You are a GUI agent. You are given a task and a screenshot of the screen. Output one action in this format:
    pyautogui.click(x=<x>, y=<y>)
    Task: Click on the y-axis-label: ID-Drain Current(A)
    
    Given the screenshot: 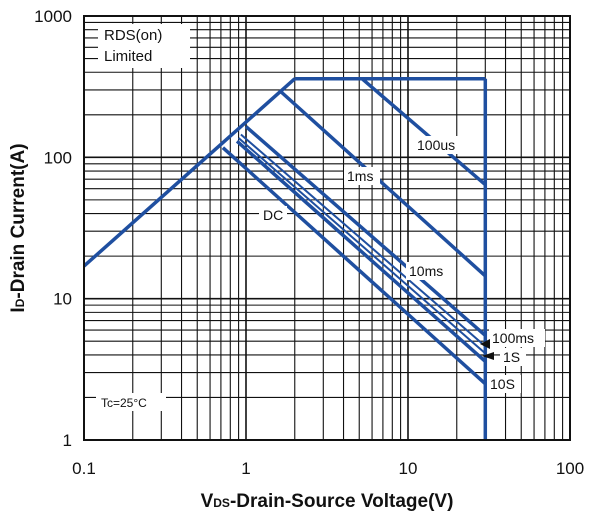 What is the action you would take?
    pyautogui.click(x=18, y=227)
    